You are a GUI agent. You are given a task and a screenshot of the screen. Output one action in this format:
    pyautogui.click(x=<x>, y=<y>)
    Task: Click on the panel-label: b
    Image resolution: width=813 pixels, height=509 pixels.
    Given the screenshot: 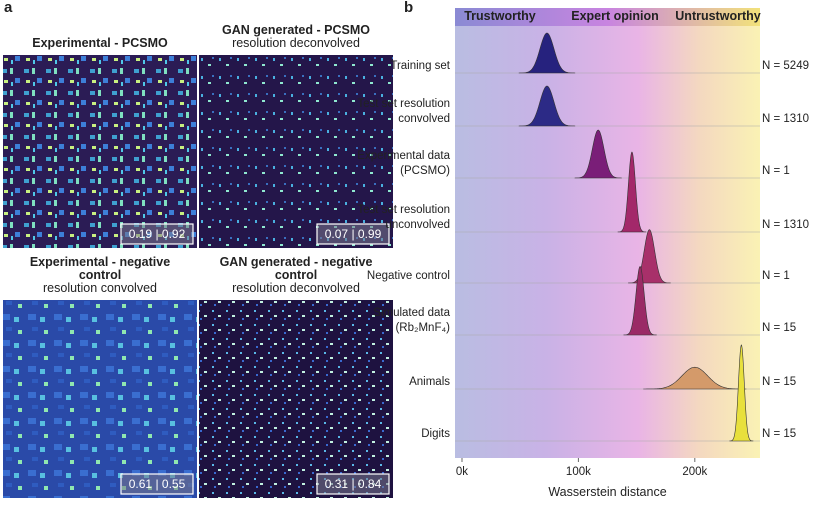 What is the action you would take?
    pyautogui.click(x=408, y=8)
    